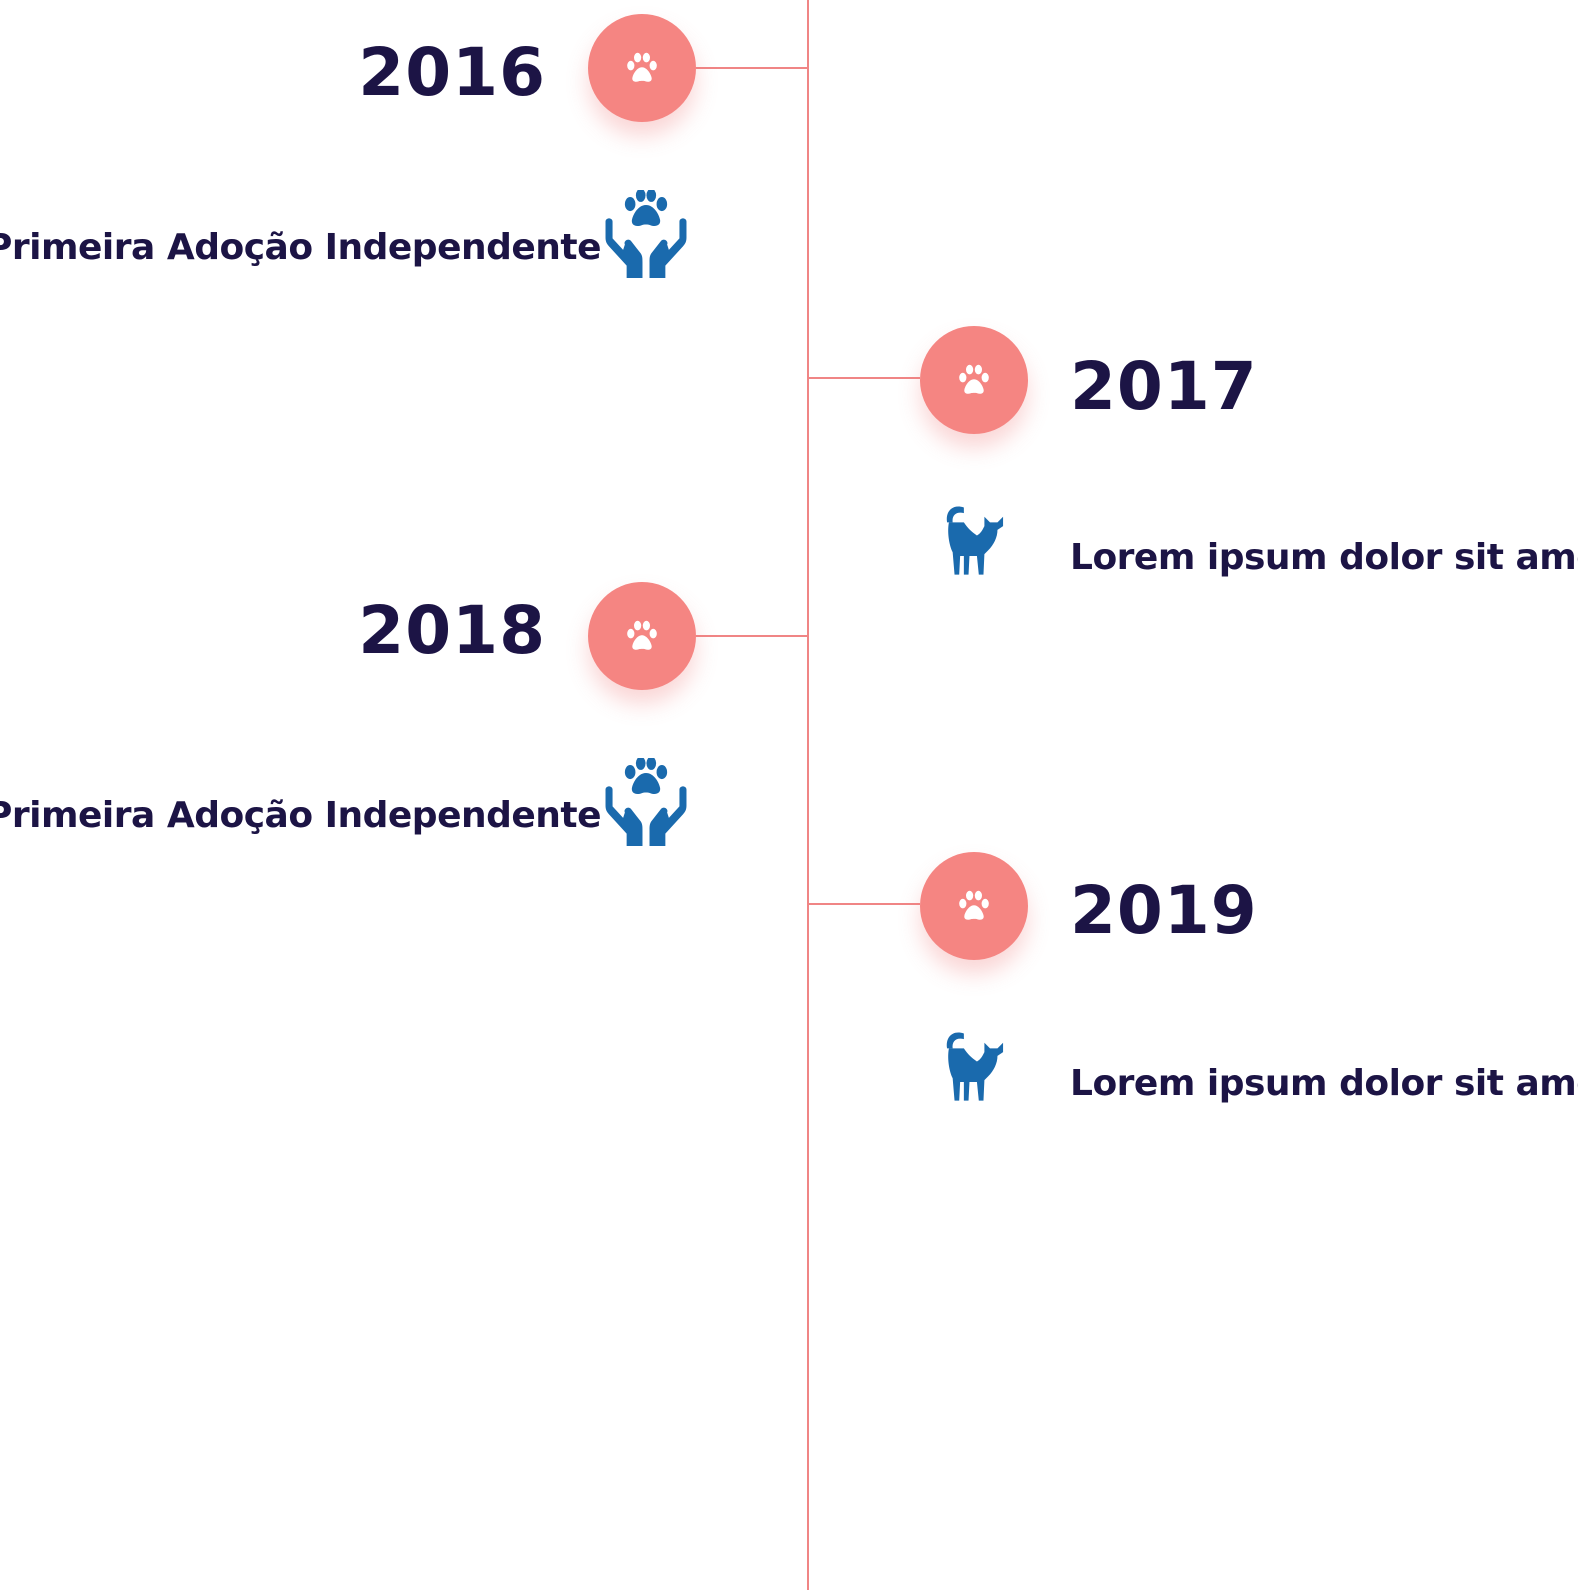  I want to click on timeline-year: 2017, so click(1164, 386).